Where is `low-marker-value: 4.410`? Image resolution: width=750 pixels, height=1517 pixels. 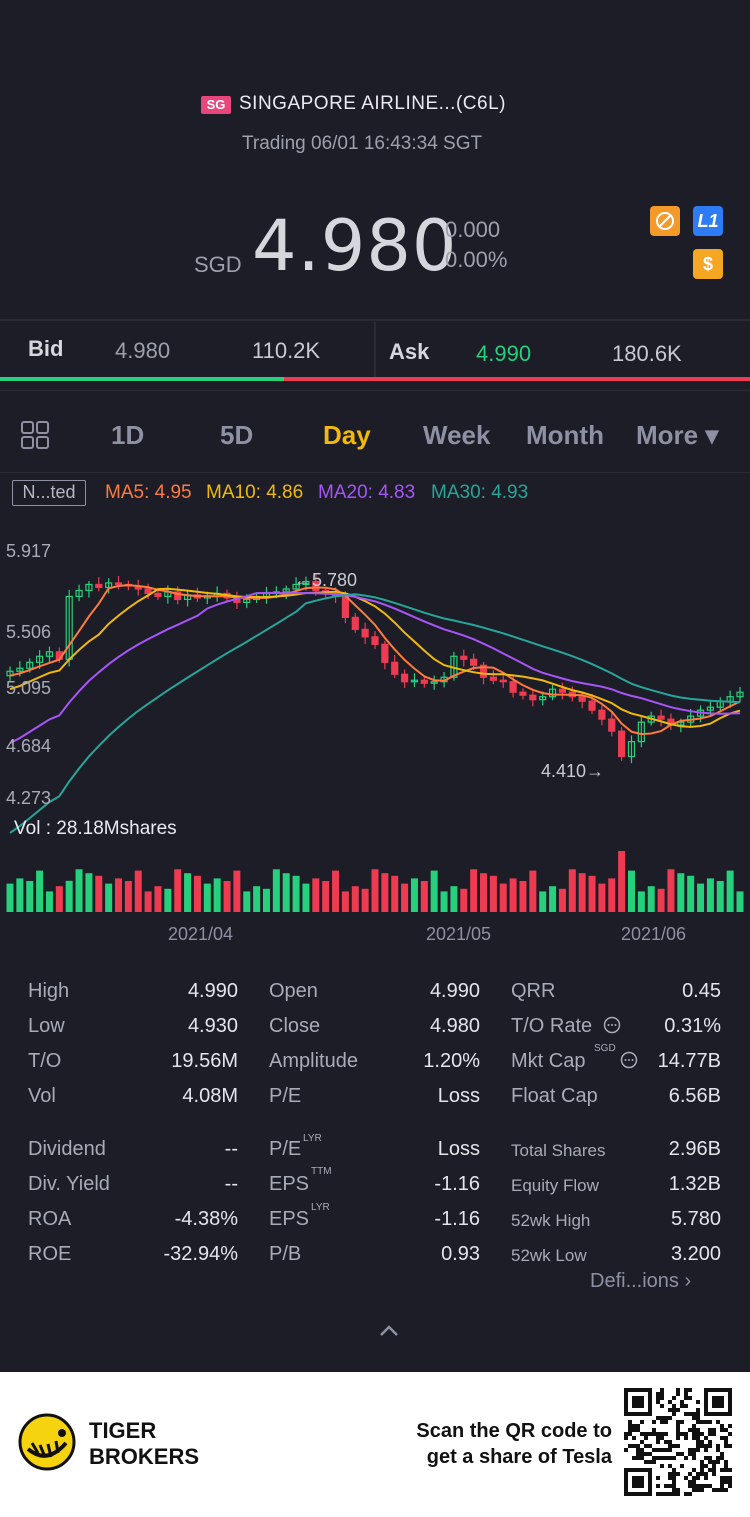
low-marker-value: 4.410 is located at coordinates (564, 771).